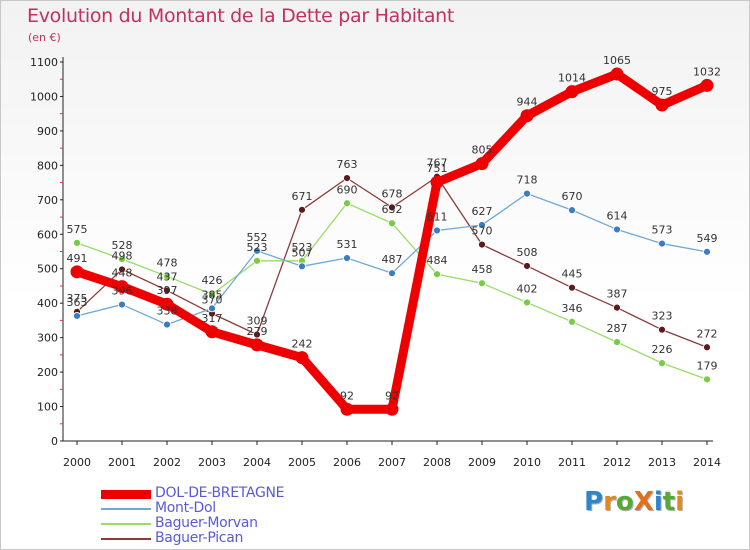 The image size is (750, 550). What do you see at coordinates (46, 252) in the screenshot?
I see `y-axis-ticks: 0 100 200 300 400 500 600 700 800 900 1000 1100` at bounding box center [46, 252].